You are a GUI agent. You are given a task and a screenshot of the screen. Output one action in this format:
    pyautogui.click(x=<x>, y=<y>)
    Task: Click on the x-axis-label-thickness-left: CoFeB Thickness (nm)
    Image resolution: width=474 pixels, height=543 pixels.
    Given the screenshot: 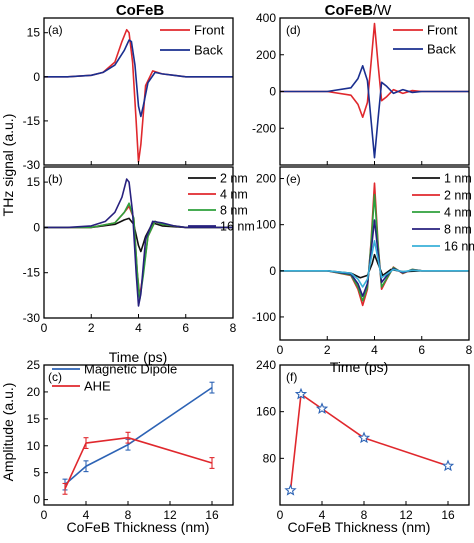 What is the action you would take?
    pyautogui.click(x=138, y=527)
    